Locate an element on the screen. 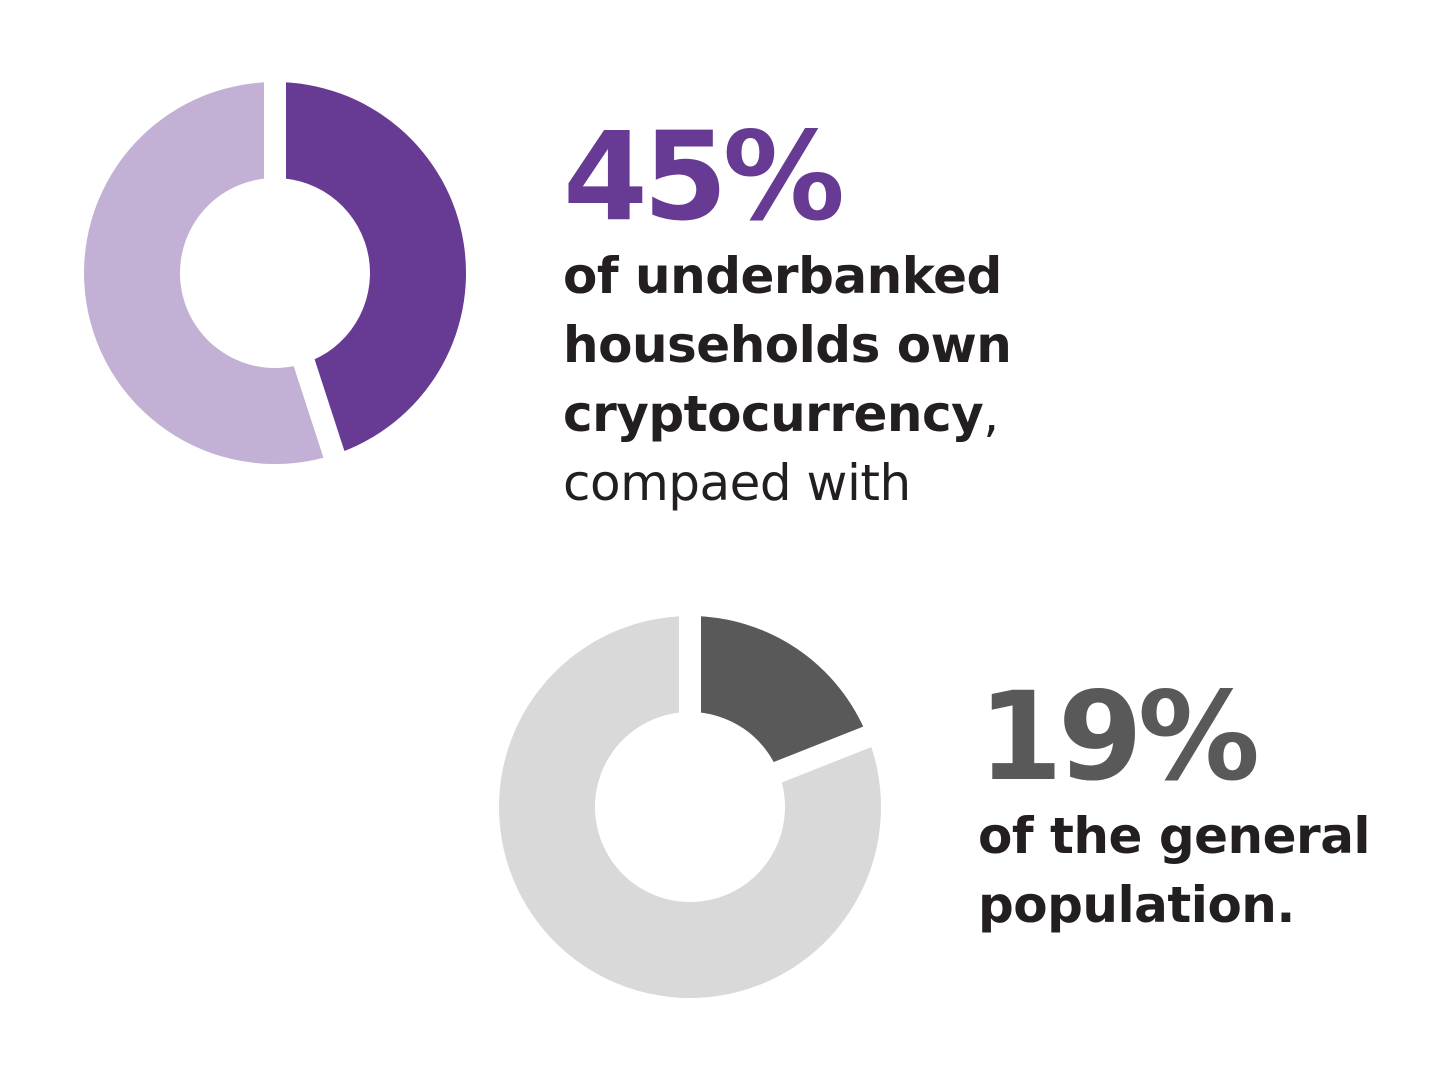  donut-svg-general-population is located at coordinates (690, 805).